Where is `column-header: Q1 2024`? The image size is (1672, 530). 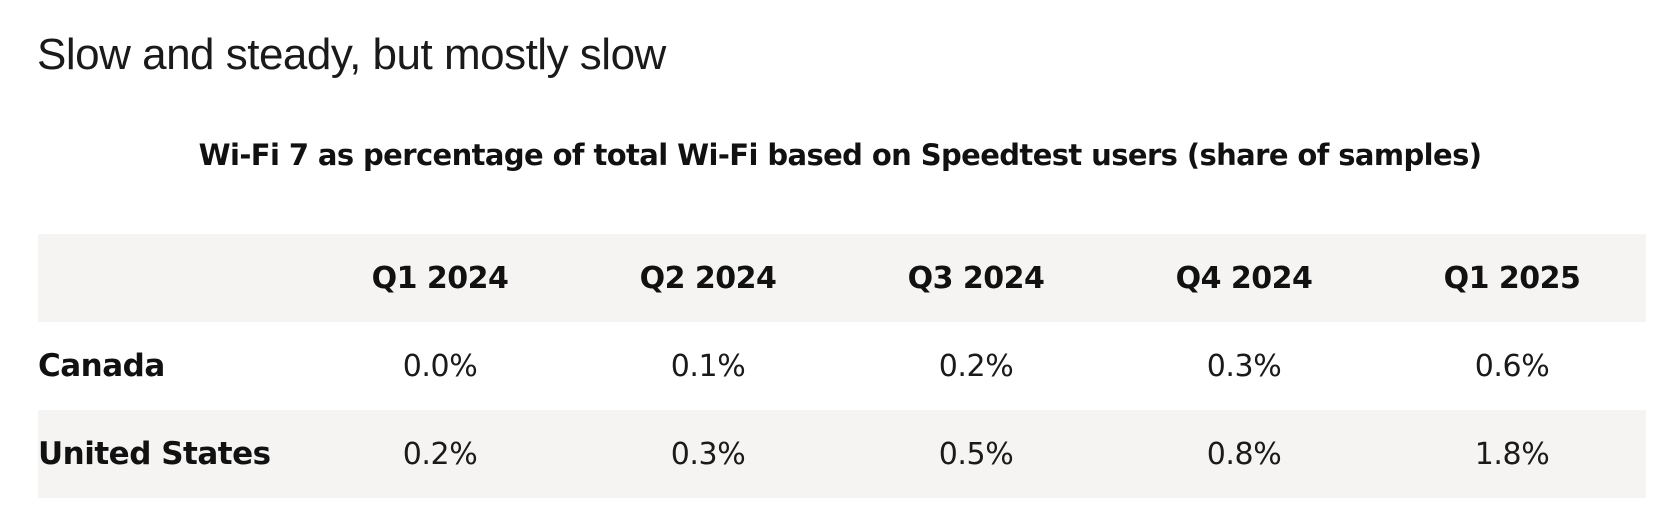
column-header: Q1 2024 is located at coordinates (440, 278).